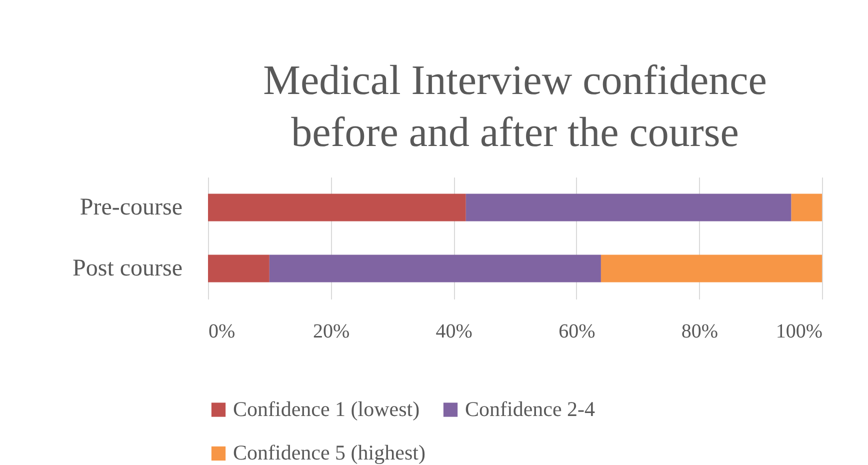 The height and width of the screenshot is (465, 868). What do you see at coordinates (326, 408) in the screenshot?
I see `legend-label: Confidence 1 (lowest)` at bounding box center [326, 408].